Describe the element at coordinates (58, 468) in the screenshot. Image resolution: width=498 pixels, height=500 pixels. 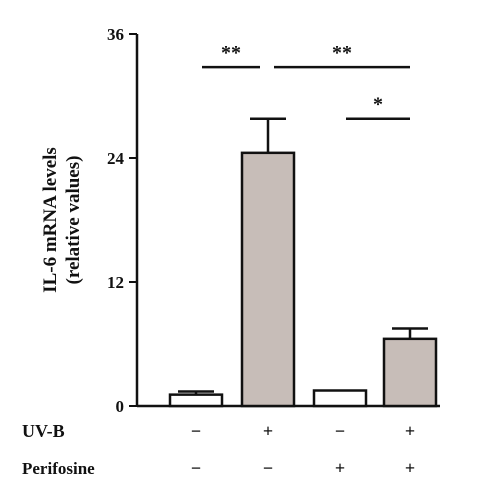
I see `condition-label: Perifosine` at that location.